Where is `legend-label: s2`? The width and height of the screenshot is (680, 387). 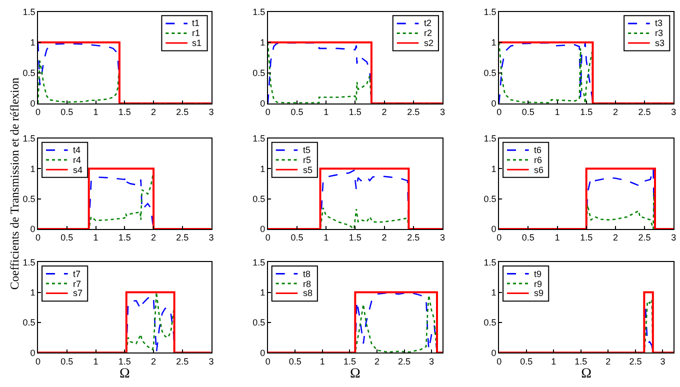
legend-label: s2 is located at coordinates (429, 43).